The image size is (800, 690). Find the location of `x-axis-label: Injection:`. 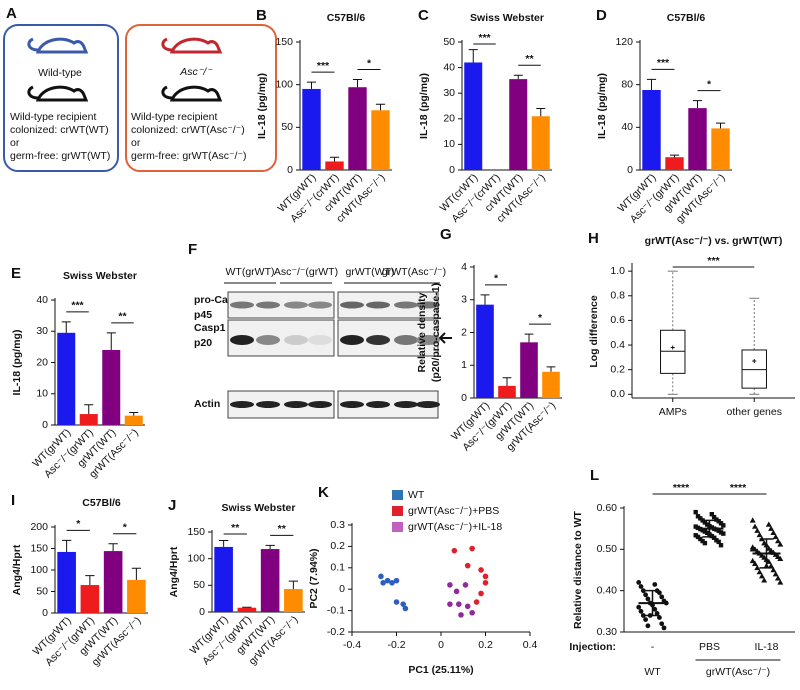

x-axis-label: Injection: is located at coordinates (592, 647).